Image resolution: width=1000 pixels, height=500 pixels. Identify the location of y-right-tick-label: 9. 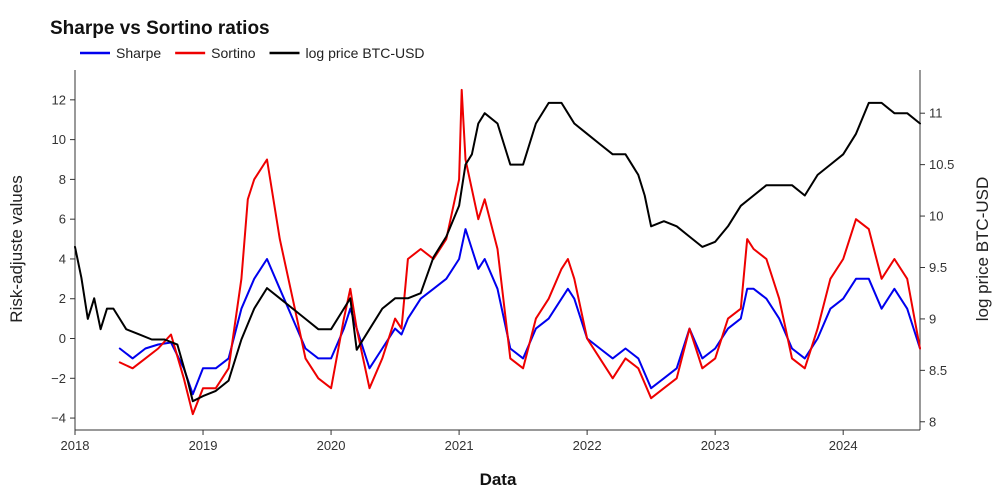
(932, 318).